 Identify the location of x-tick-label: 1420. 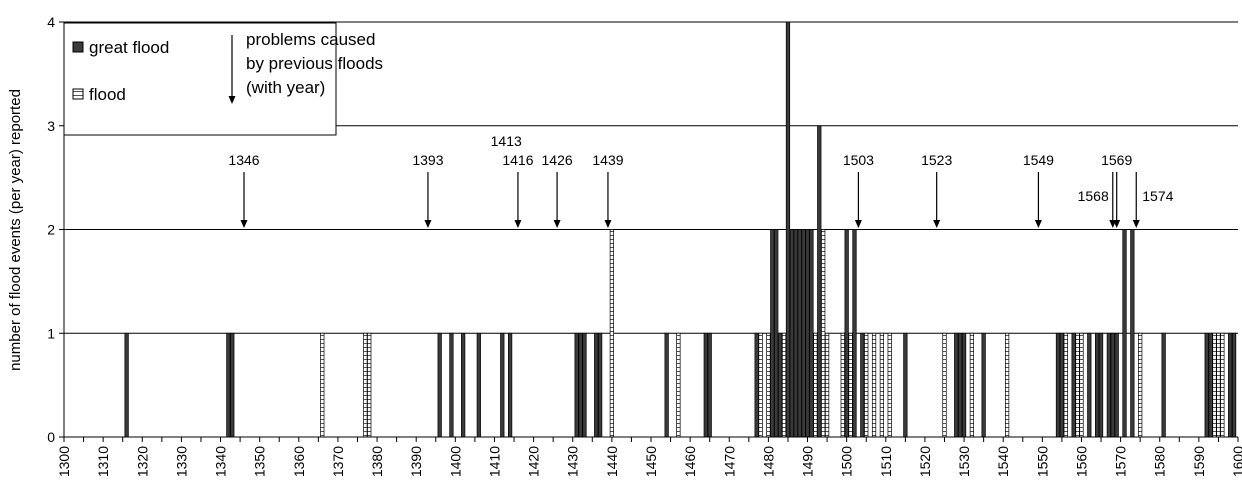
(534, 461).